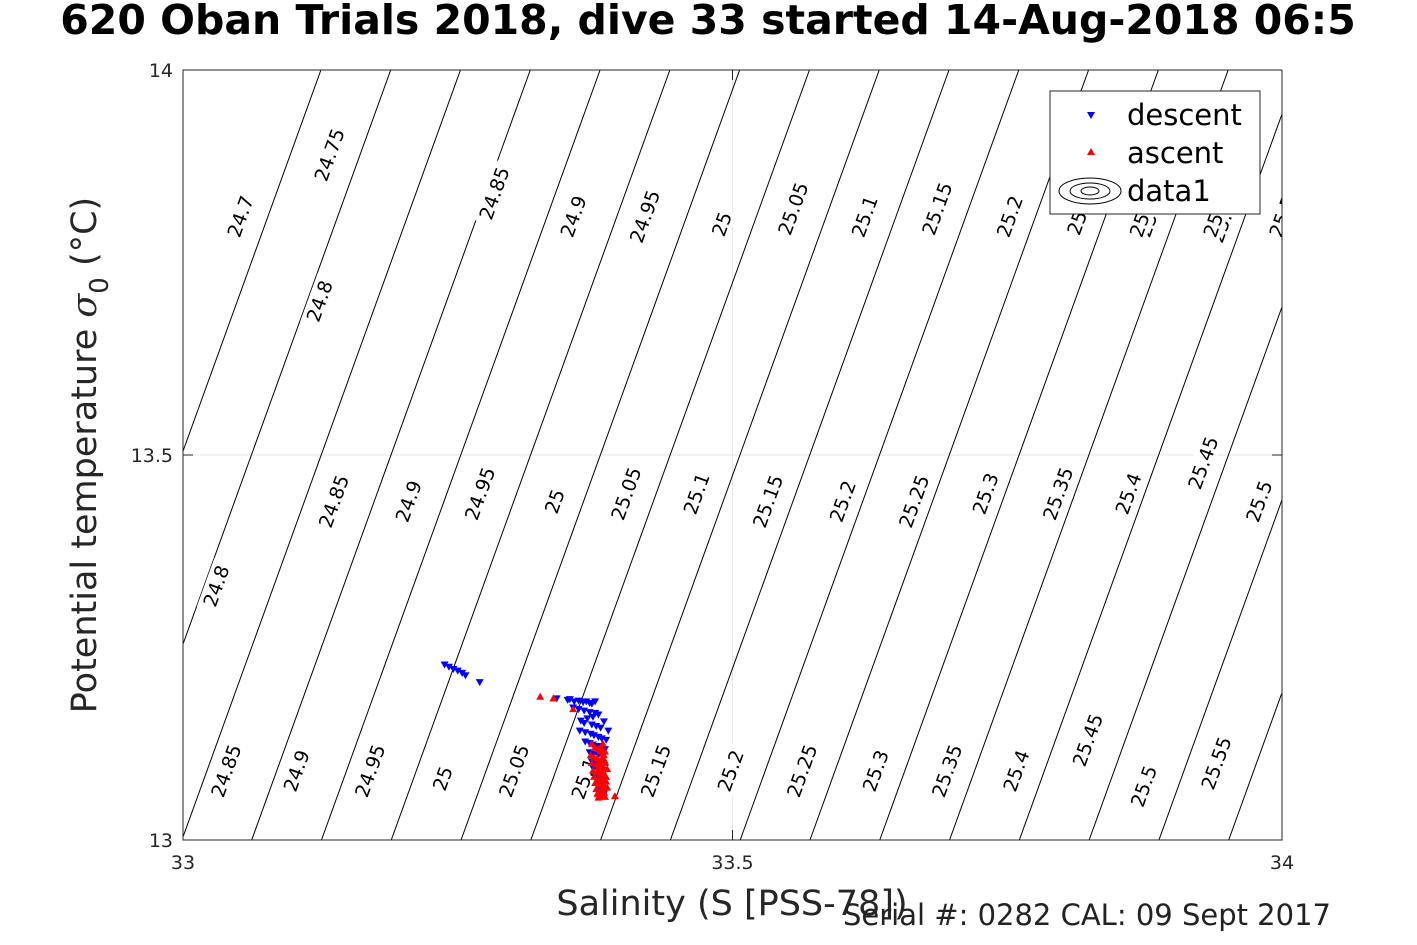 Image resolution: width=1417 pixels, height=945 pixels. What do you see at coordinates (1091, 115) in the screenshot?
I see `legend-descent-marker` at bounding box center [1091, 115].